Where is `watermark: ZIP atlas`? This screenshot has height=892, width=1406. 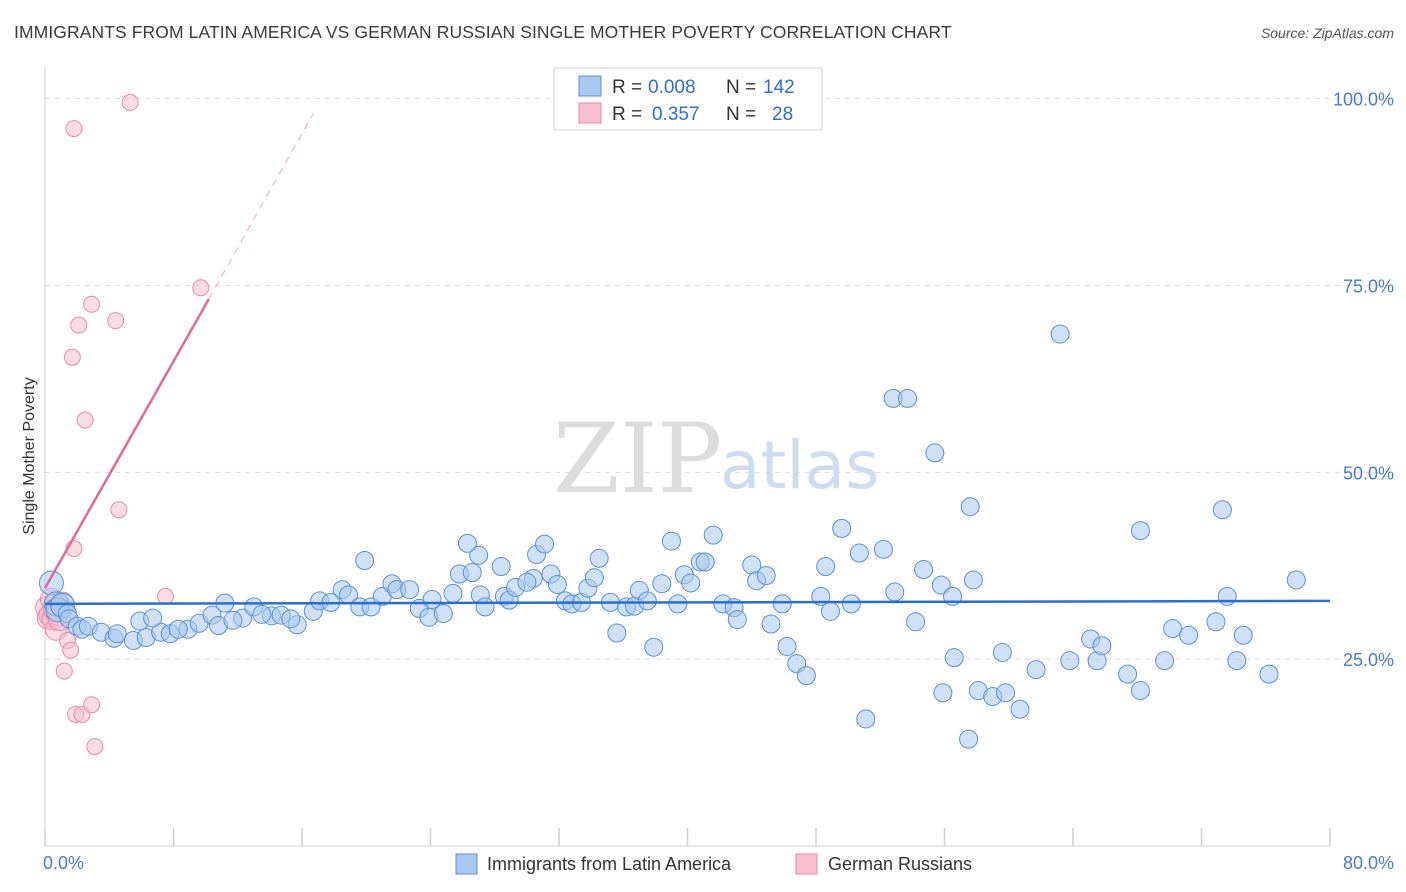
watermark: ZIP atlas is located at coordinates (716, 459).